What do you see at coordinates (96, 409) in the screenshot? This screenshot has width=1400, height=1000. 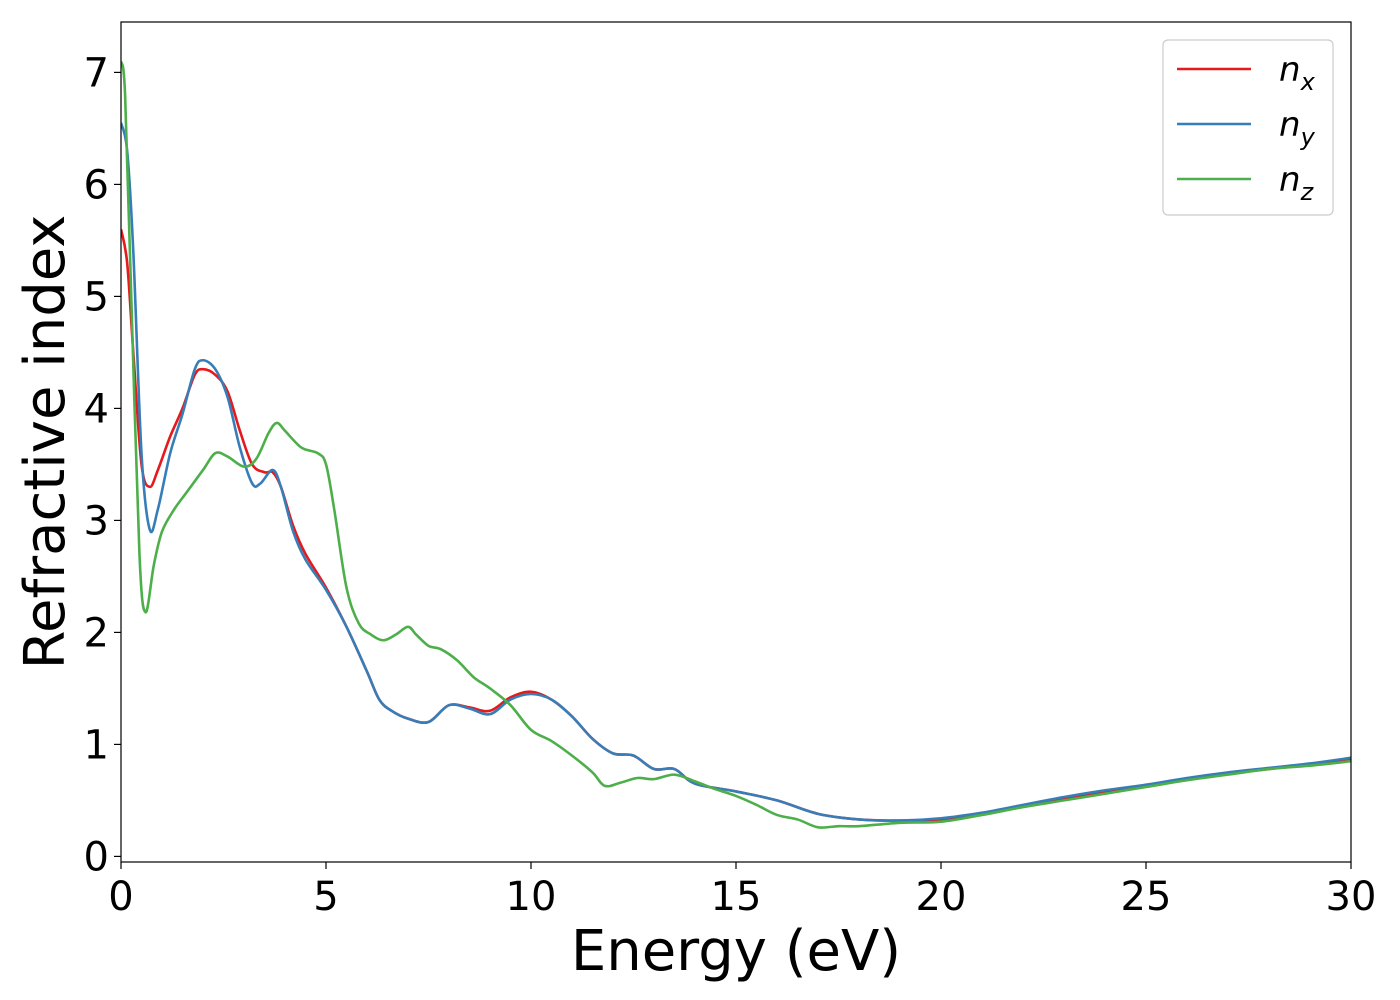 I see `y-tick-label: 4` at bounding box center [96, 409].